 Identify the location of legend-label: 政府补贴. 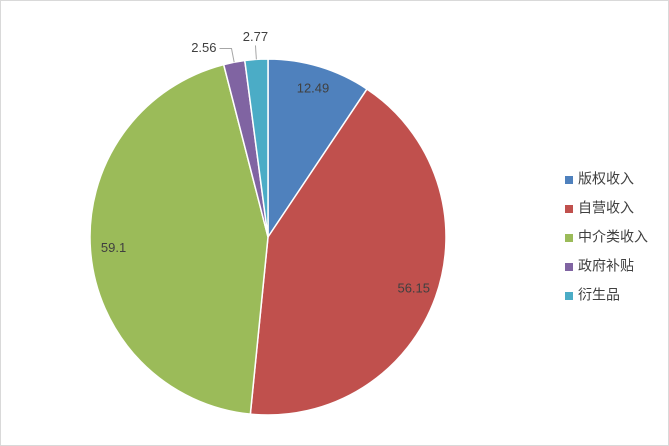
(606, 266).